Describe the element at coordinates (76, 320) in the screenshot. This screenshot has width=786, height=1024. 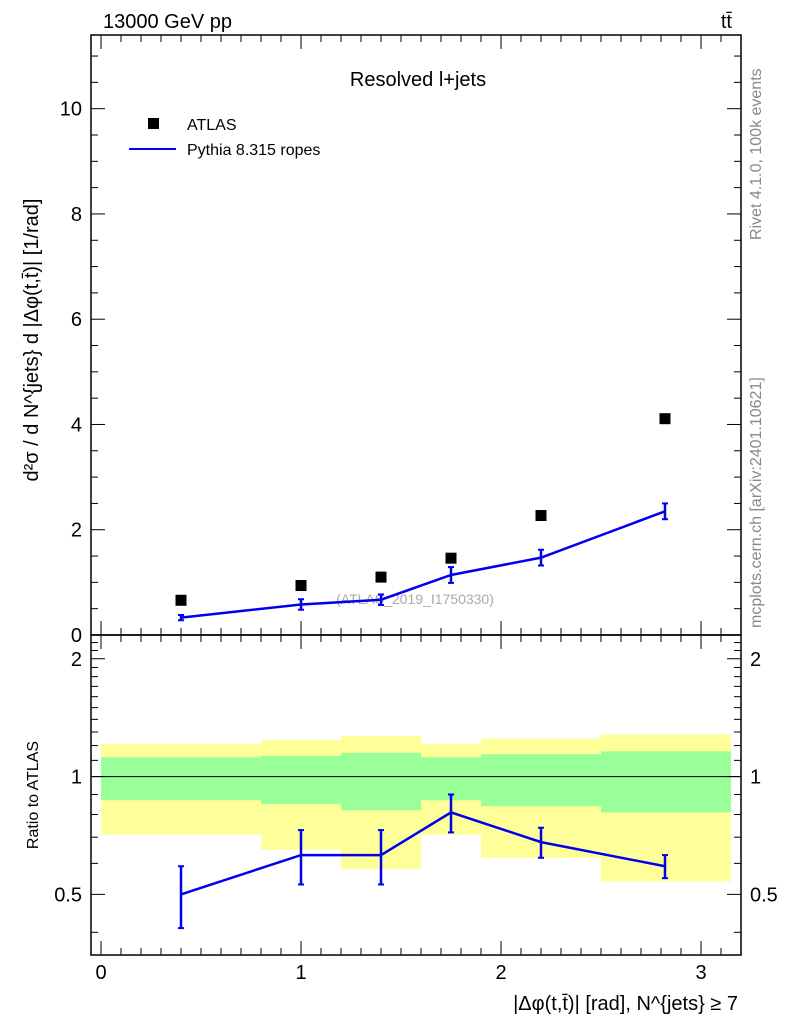
I see `main-y-tick-label: 6` at that location.